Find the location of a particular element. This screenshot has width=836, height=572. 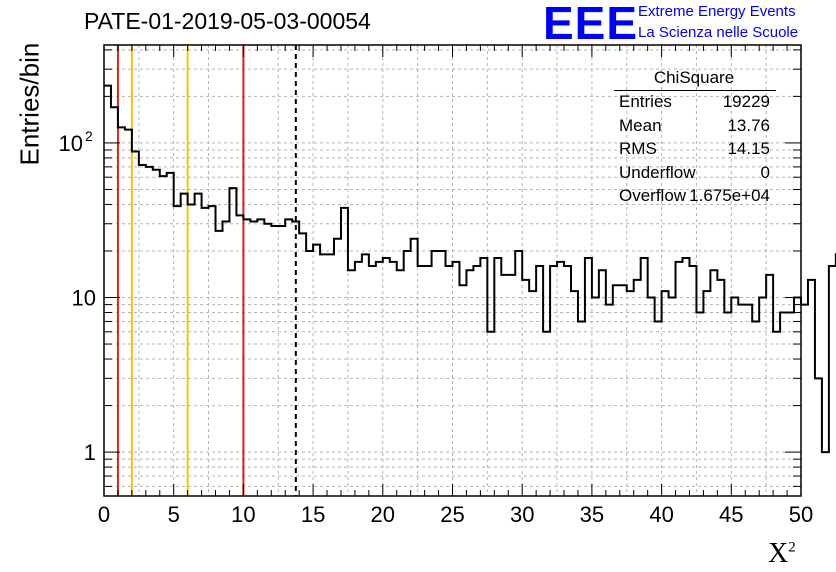

y-axis-label: Entries/bin is located at coordinates (29, 104).